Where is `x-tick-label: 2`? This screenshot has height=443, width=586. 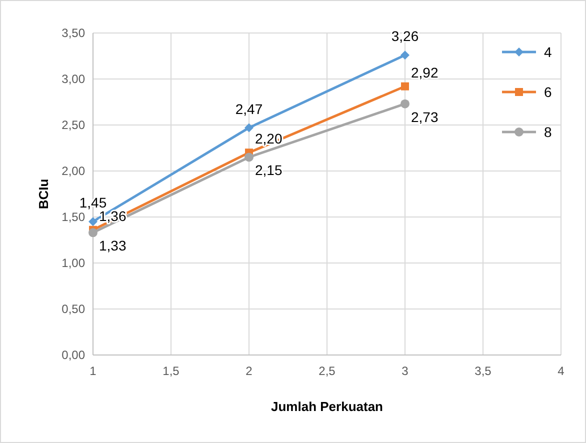 x-tick-label: 2 is located at coordinates (249, 371).